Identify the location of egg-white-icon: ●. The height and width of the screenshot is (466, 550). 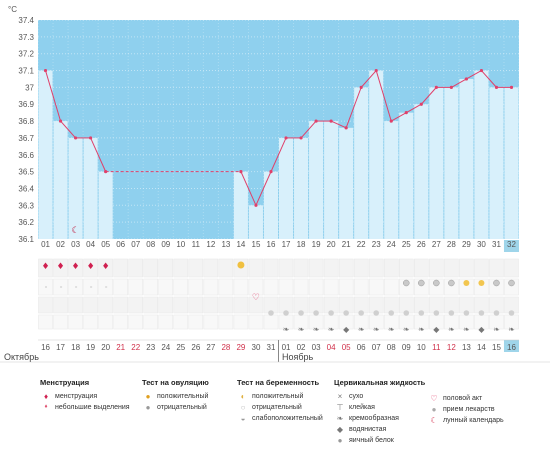
(340, 440).